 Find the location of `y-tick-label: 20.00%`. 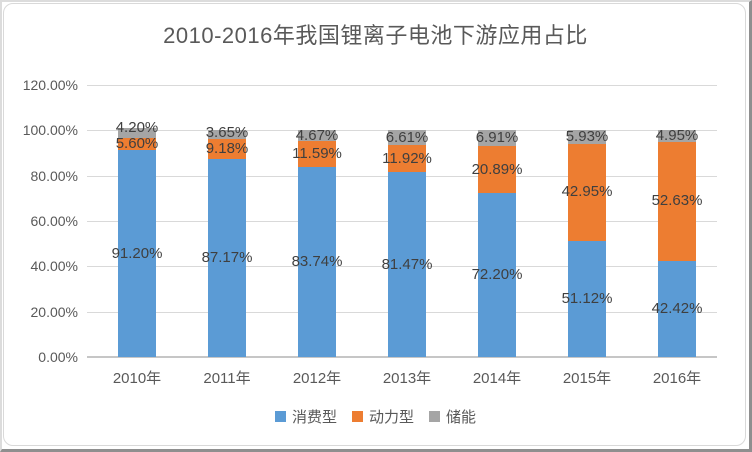

y-tick-label: 20.00% is located at coordinates (54, 311).